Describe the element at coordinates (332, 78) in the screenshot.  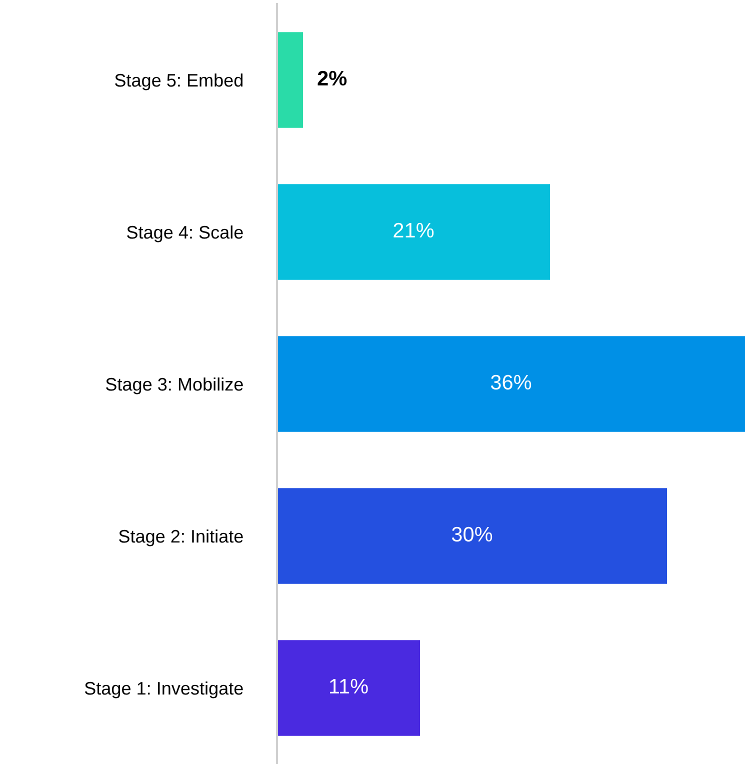
I see `data-label: 2%` at that location.